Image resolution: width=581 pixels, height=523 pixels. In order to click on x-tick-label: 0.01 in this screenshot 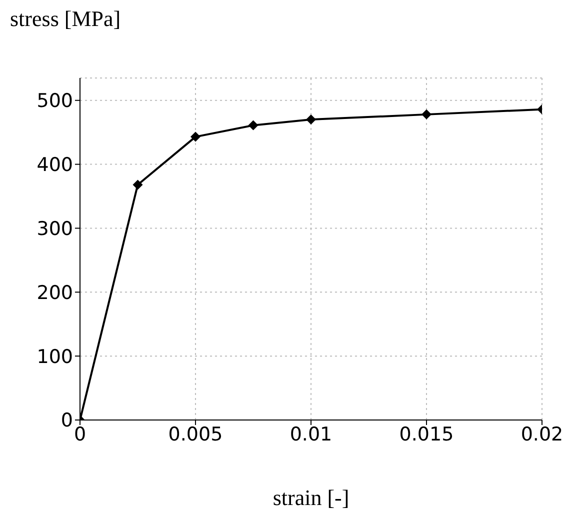, I will do `click(311, 434)`.